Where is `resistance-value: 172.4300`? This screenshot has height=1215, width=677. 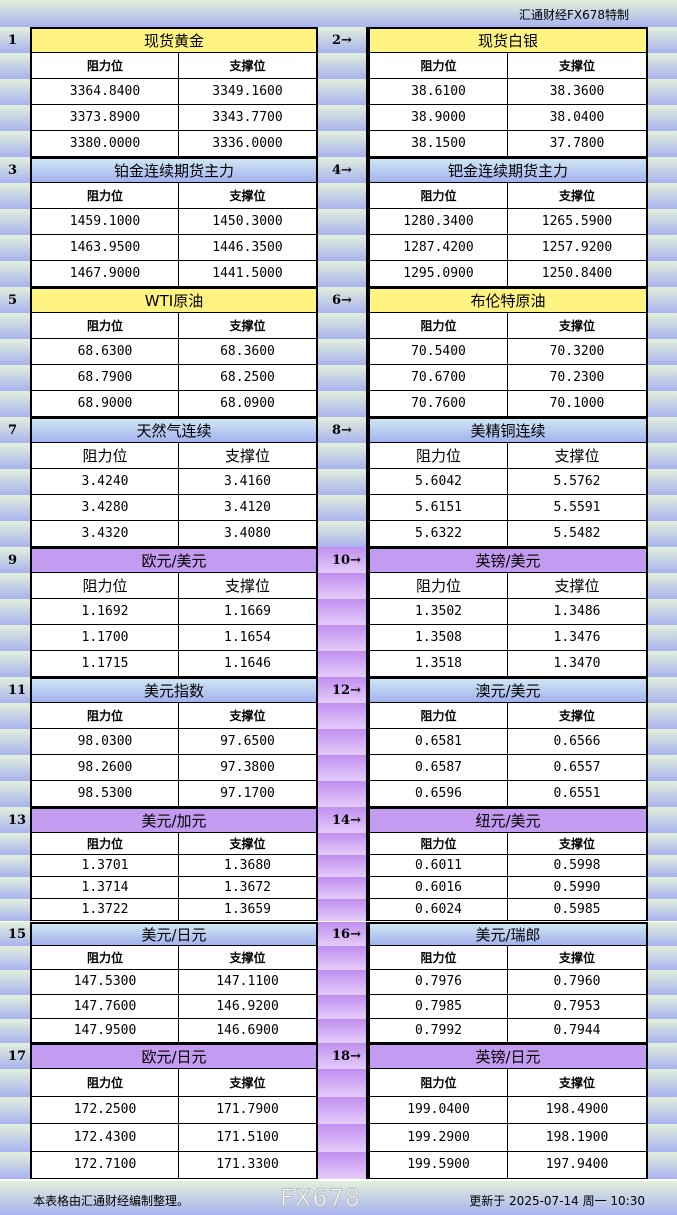 resistance-value: 172.4300 is located at coordinates (104, 1138).